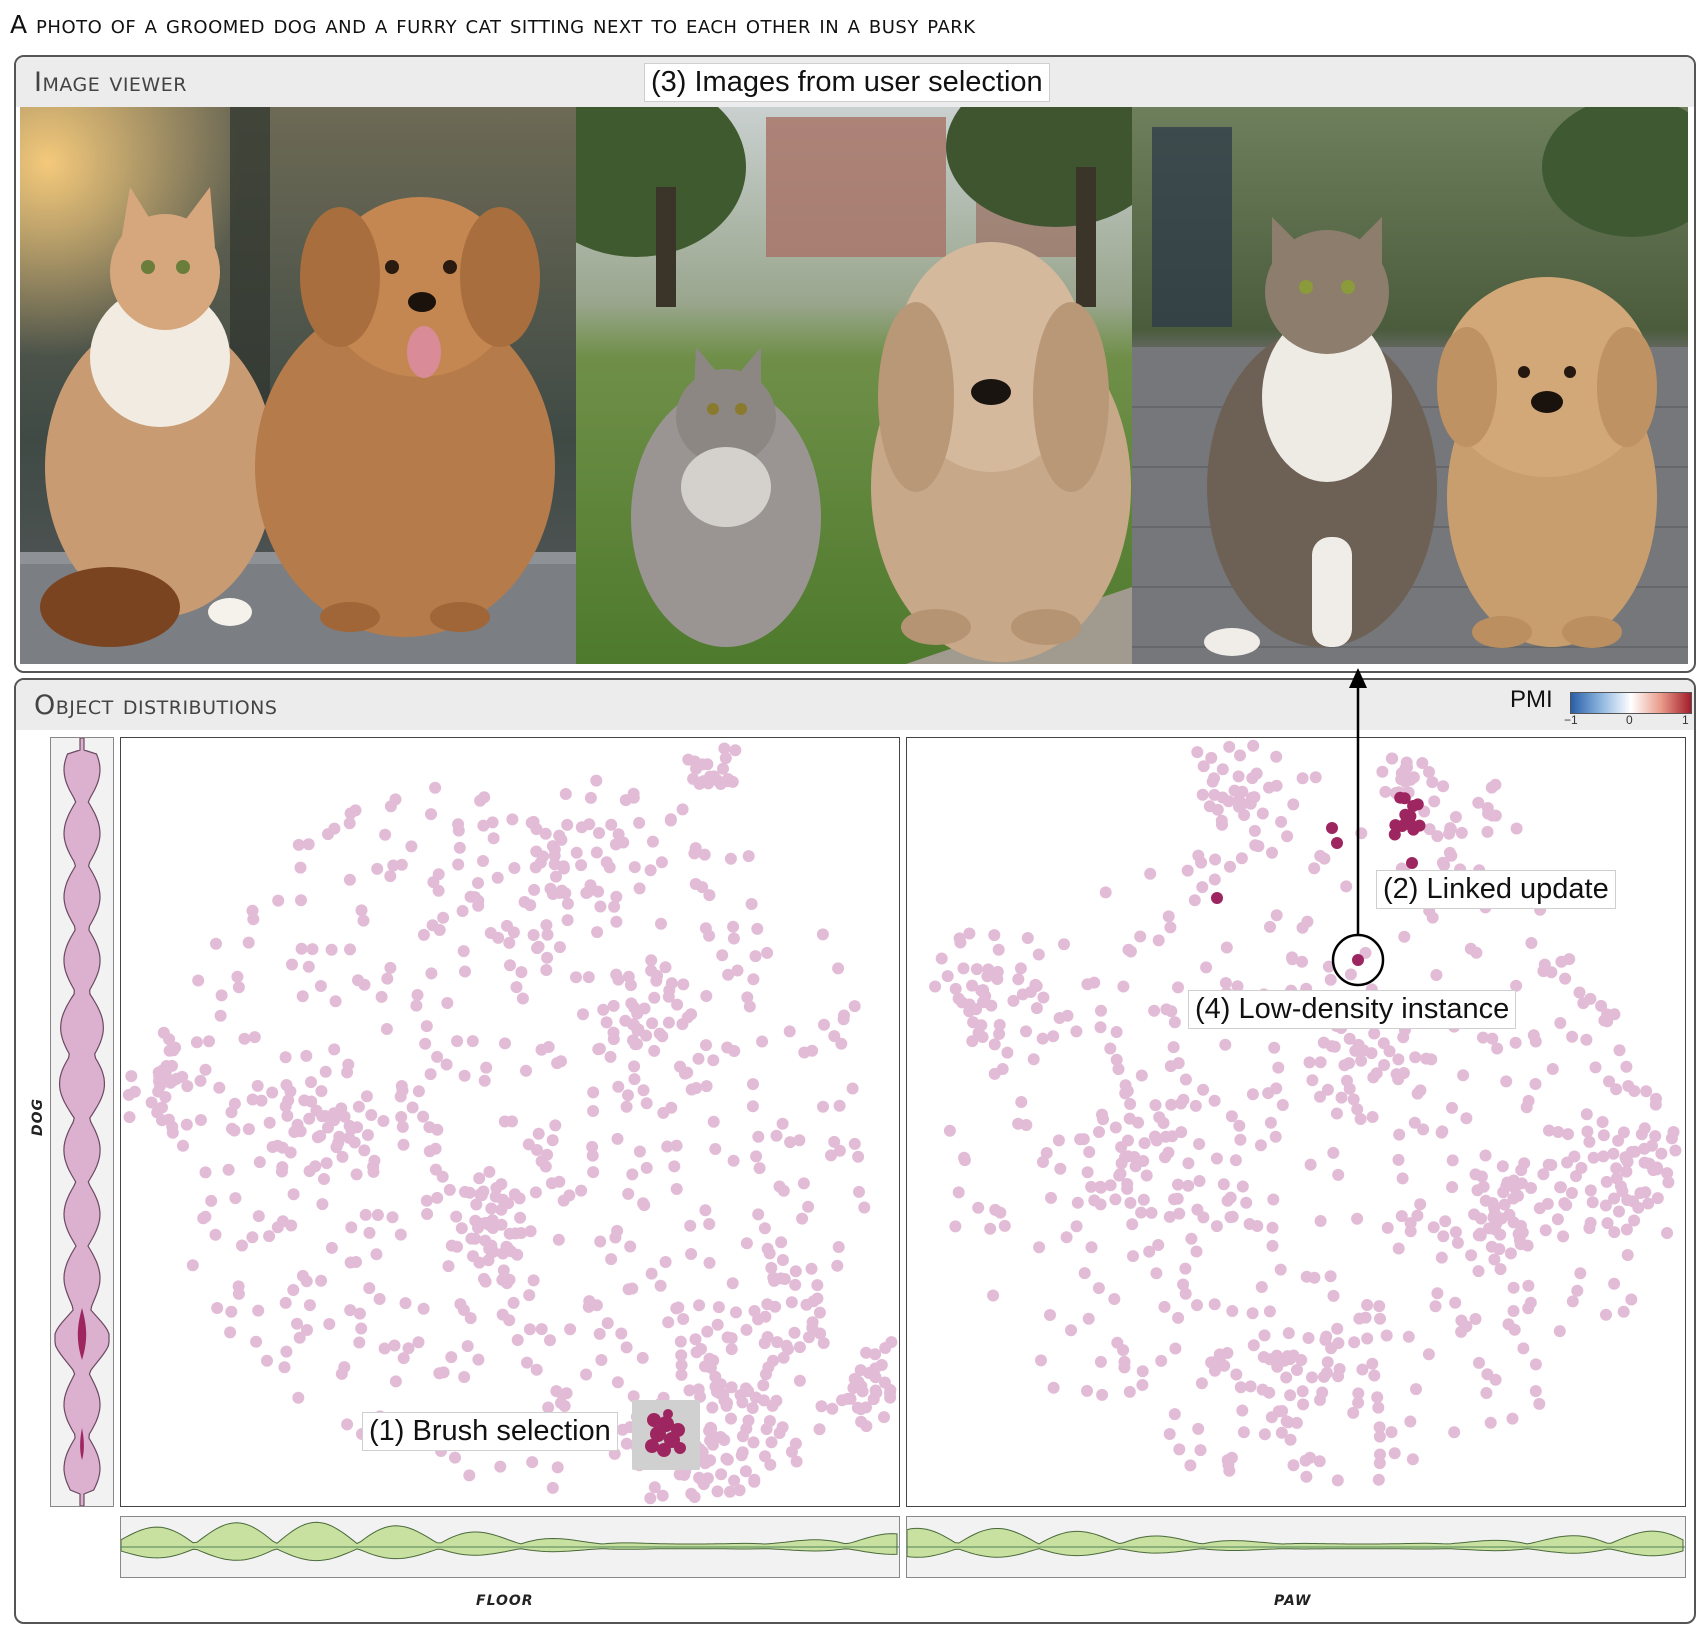 This screenshot has height=1632, width=1706. I want to click on selected-scatter-point, so click(1412, 863).